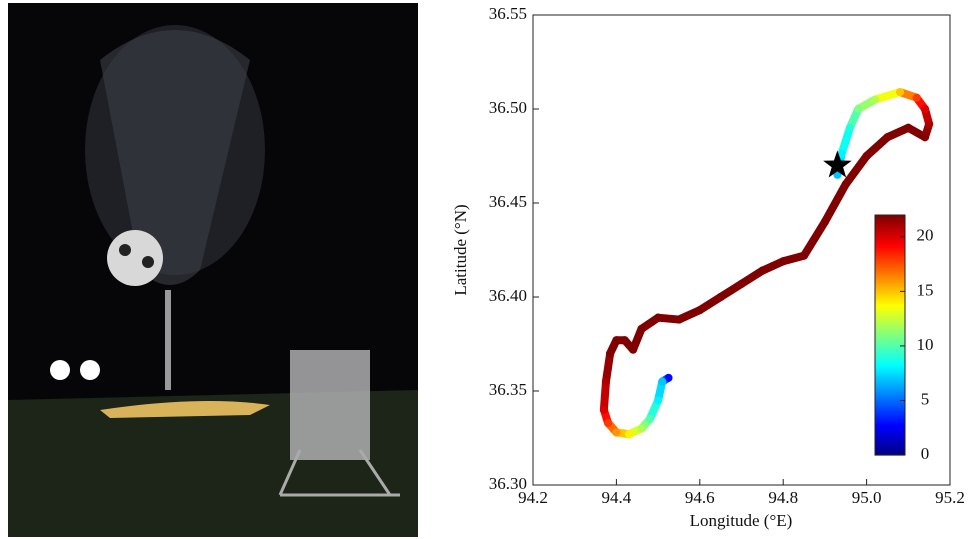 This screenshot has width=972, height=539. Describe the element at coordinates (925, 344) in the screenshot. I see `colorbar-tick-label: 10` at that location.